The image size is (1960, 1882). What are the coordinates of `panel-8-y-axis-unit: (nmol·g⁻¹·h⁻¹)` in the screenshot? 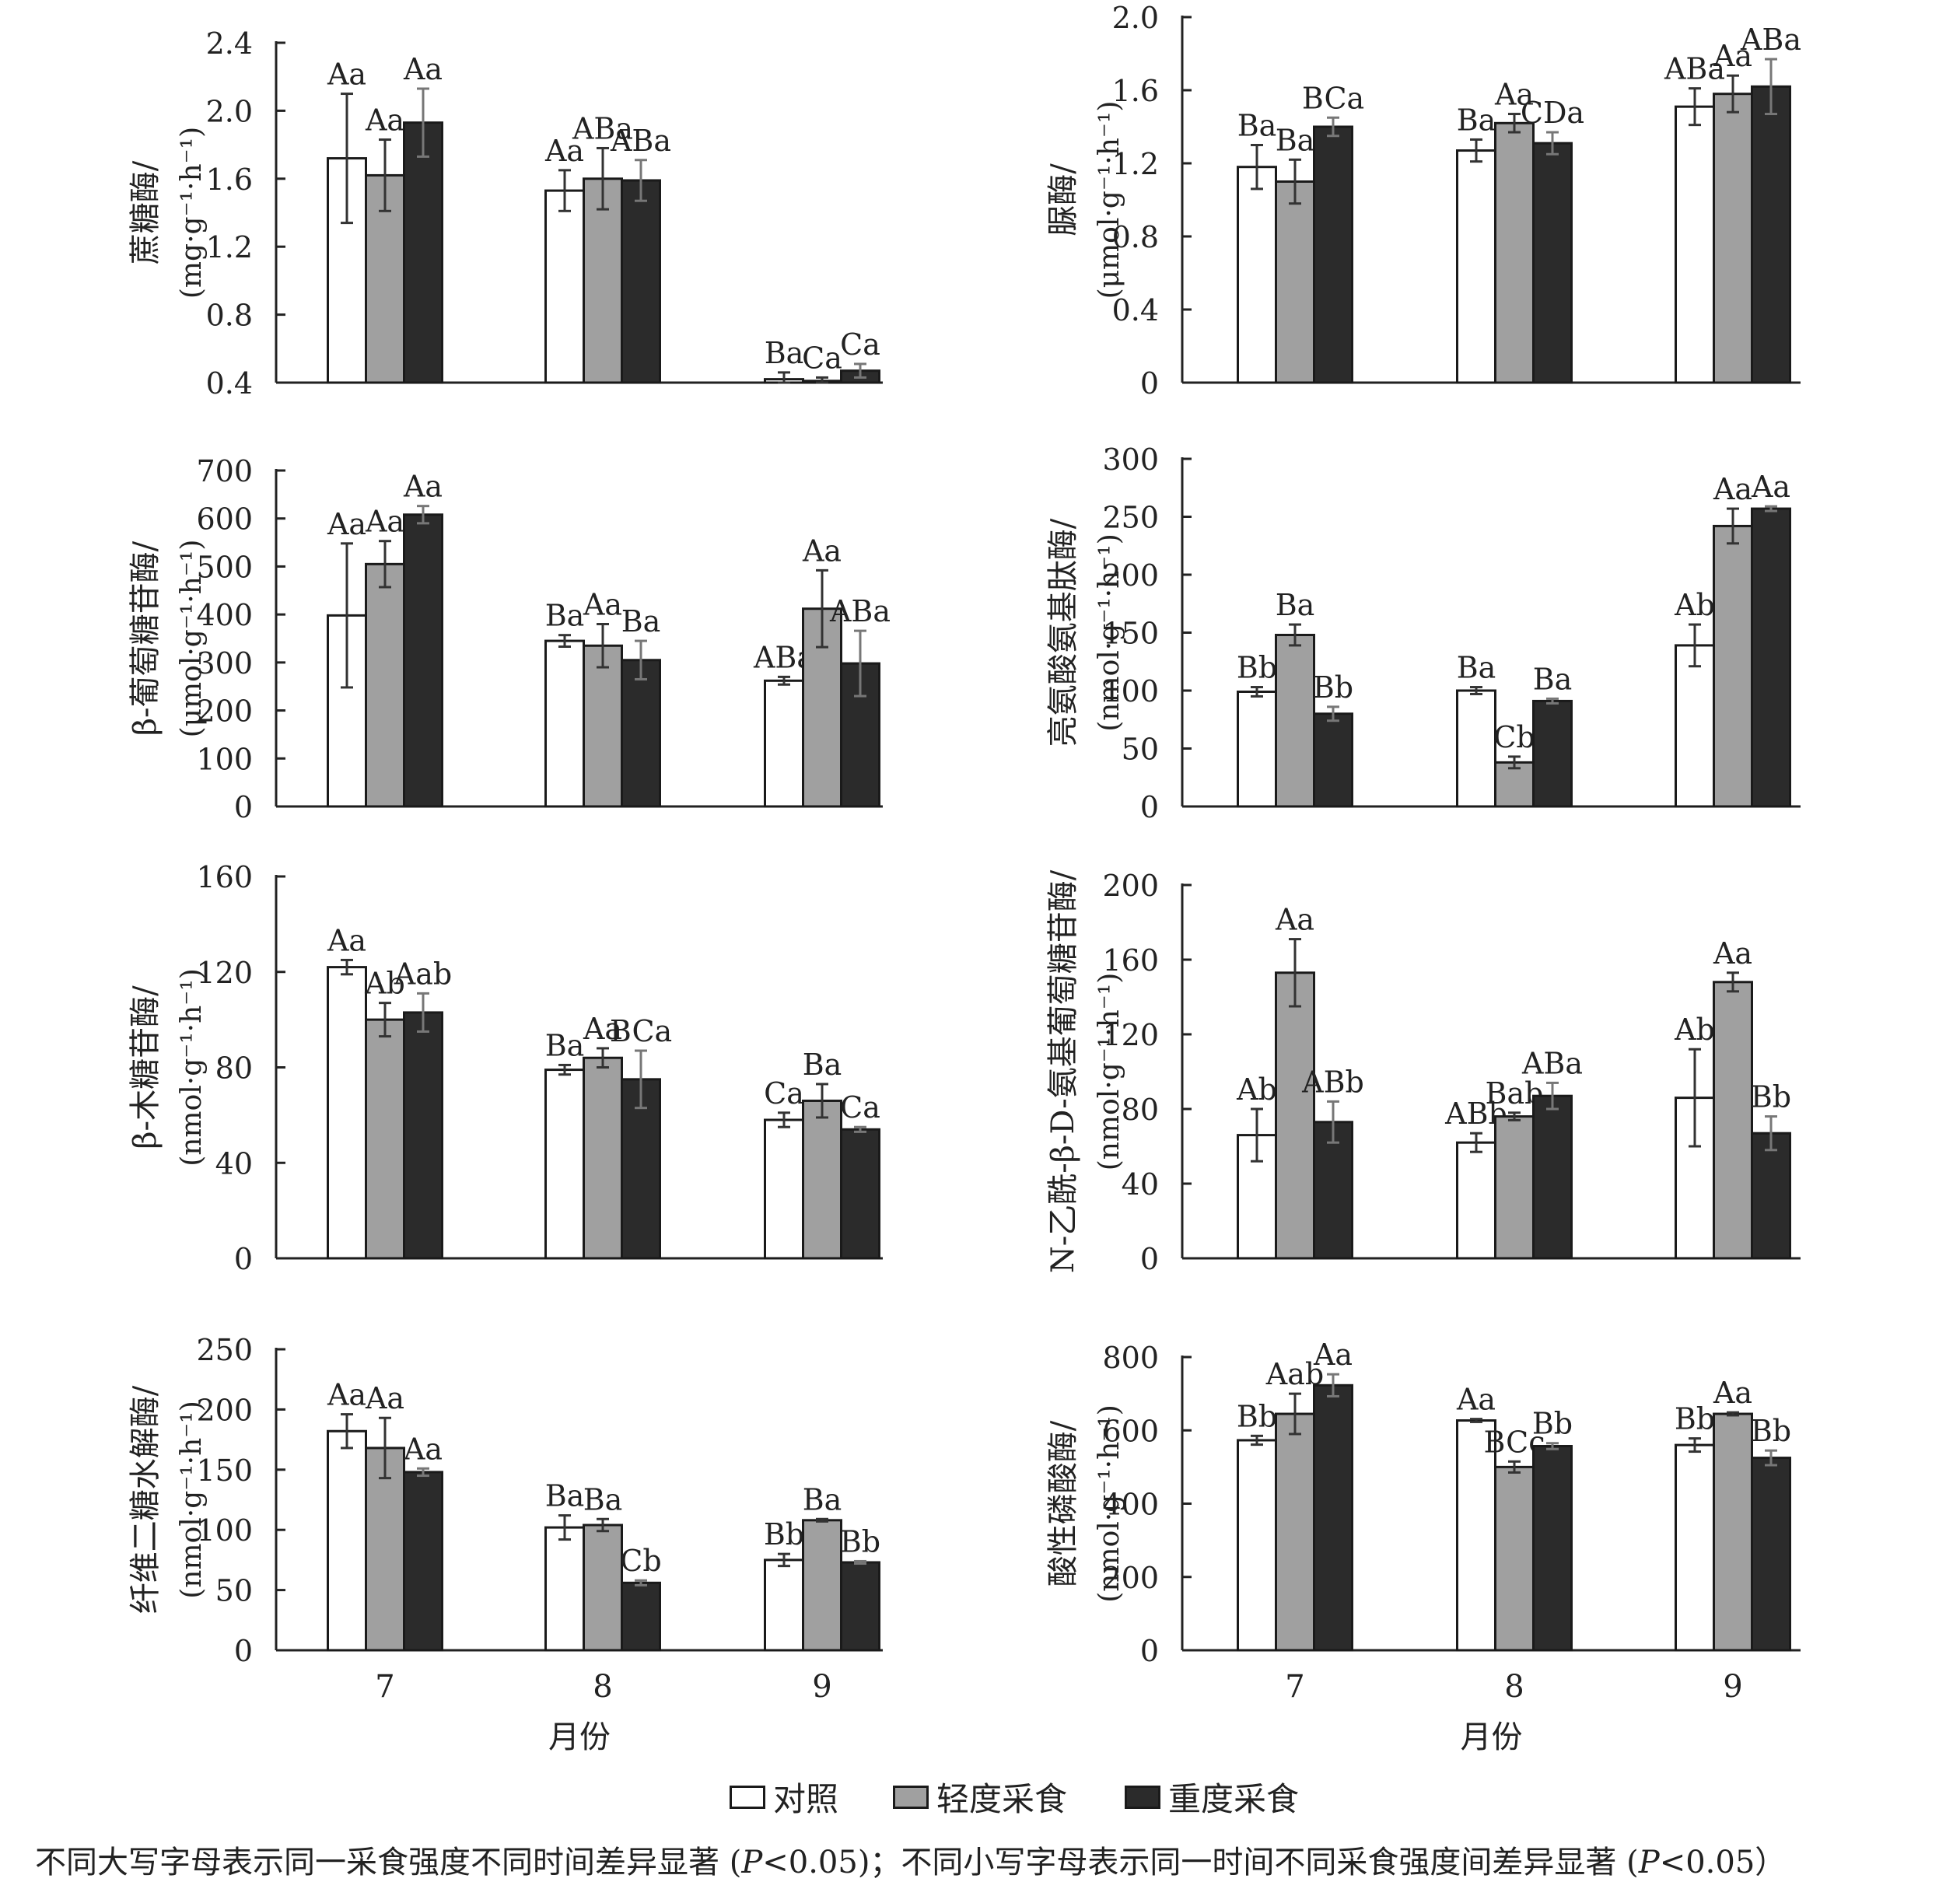 It's located at (1109, 1504).